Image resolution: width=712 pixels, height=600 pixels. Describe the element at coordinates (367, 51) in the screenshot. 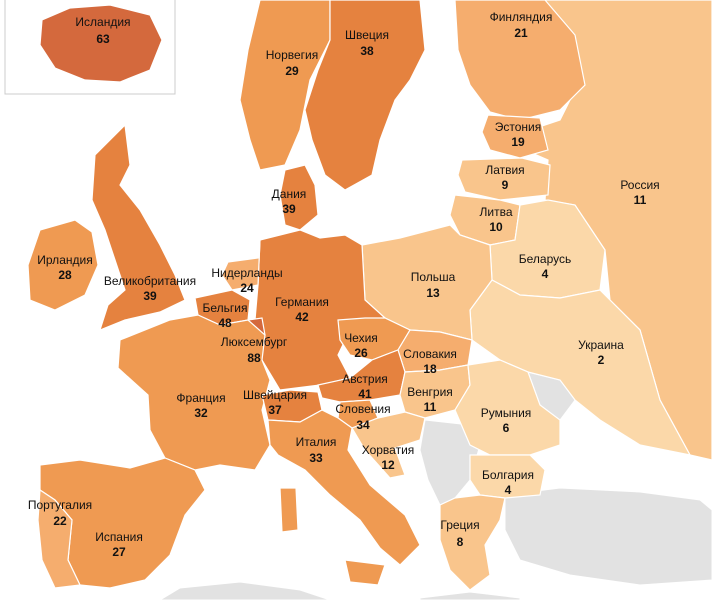

I see `value-sweden: 38` at that location.